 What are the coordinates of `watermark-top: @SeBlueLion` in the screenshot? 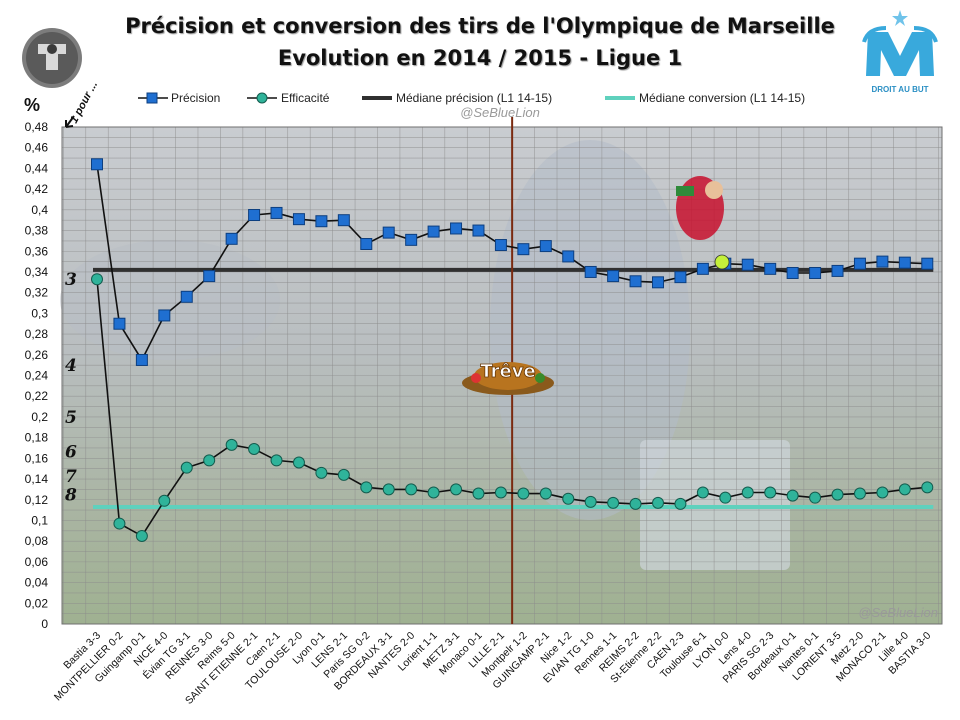 It's located at (500, 112).